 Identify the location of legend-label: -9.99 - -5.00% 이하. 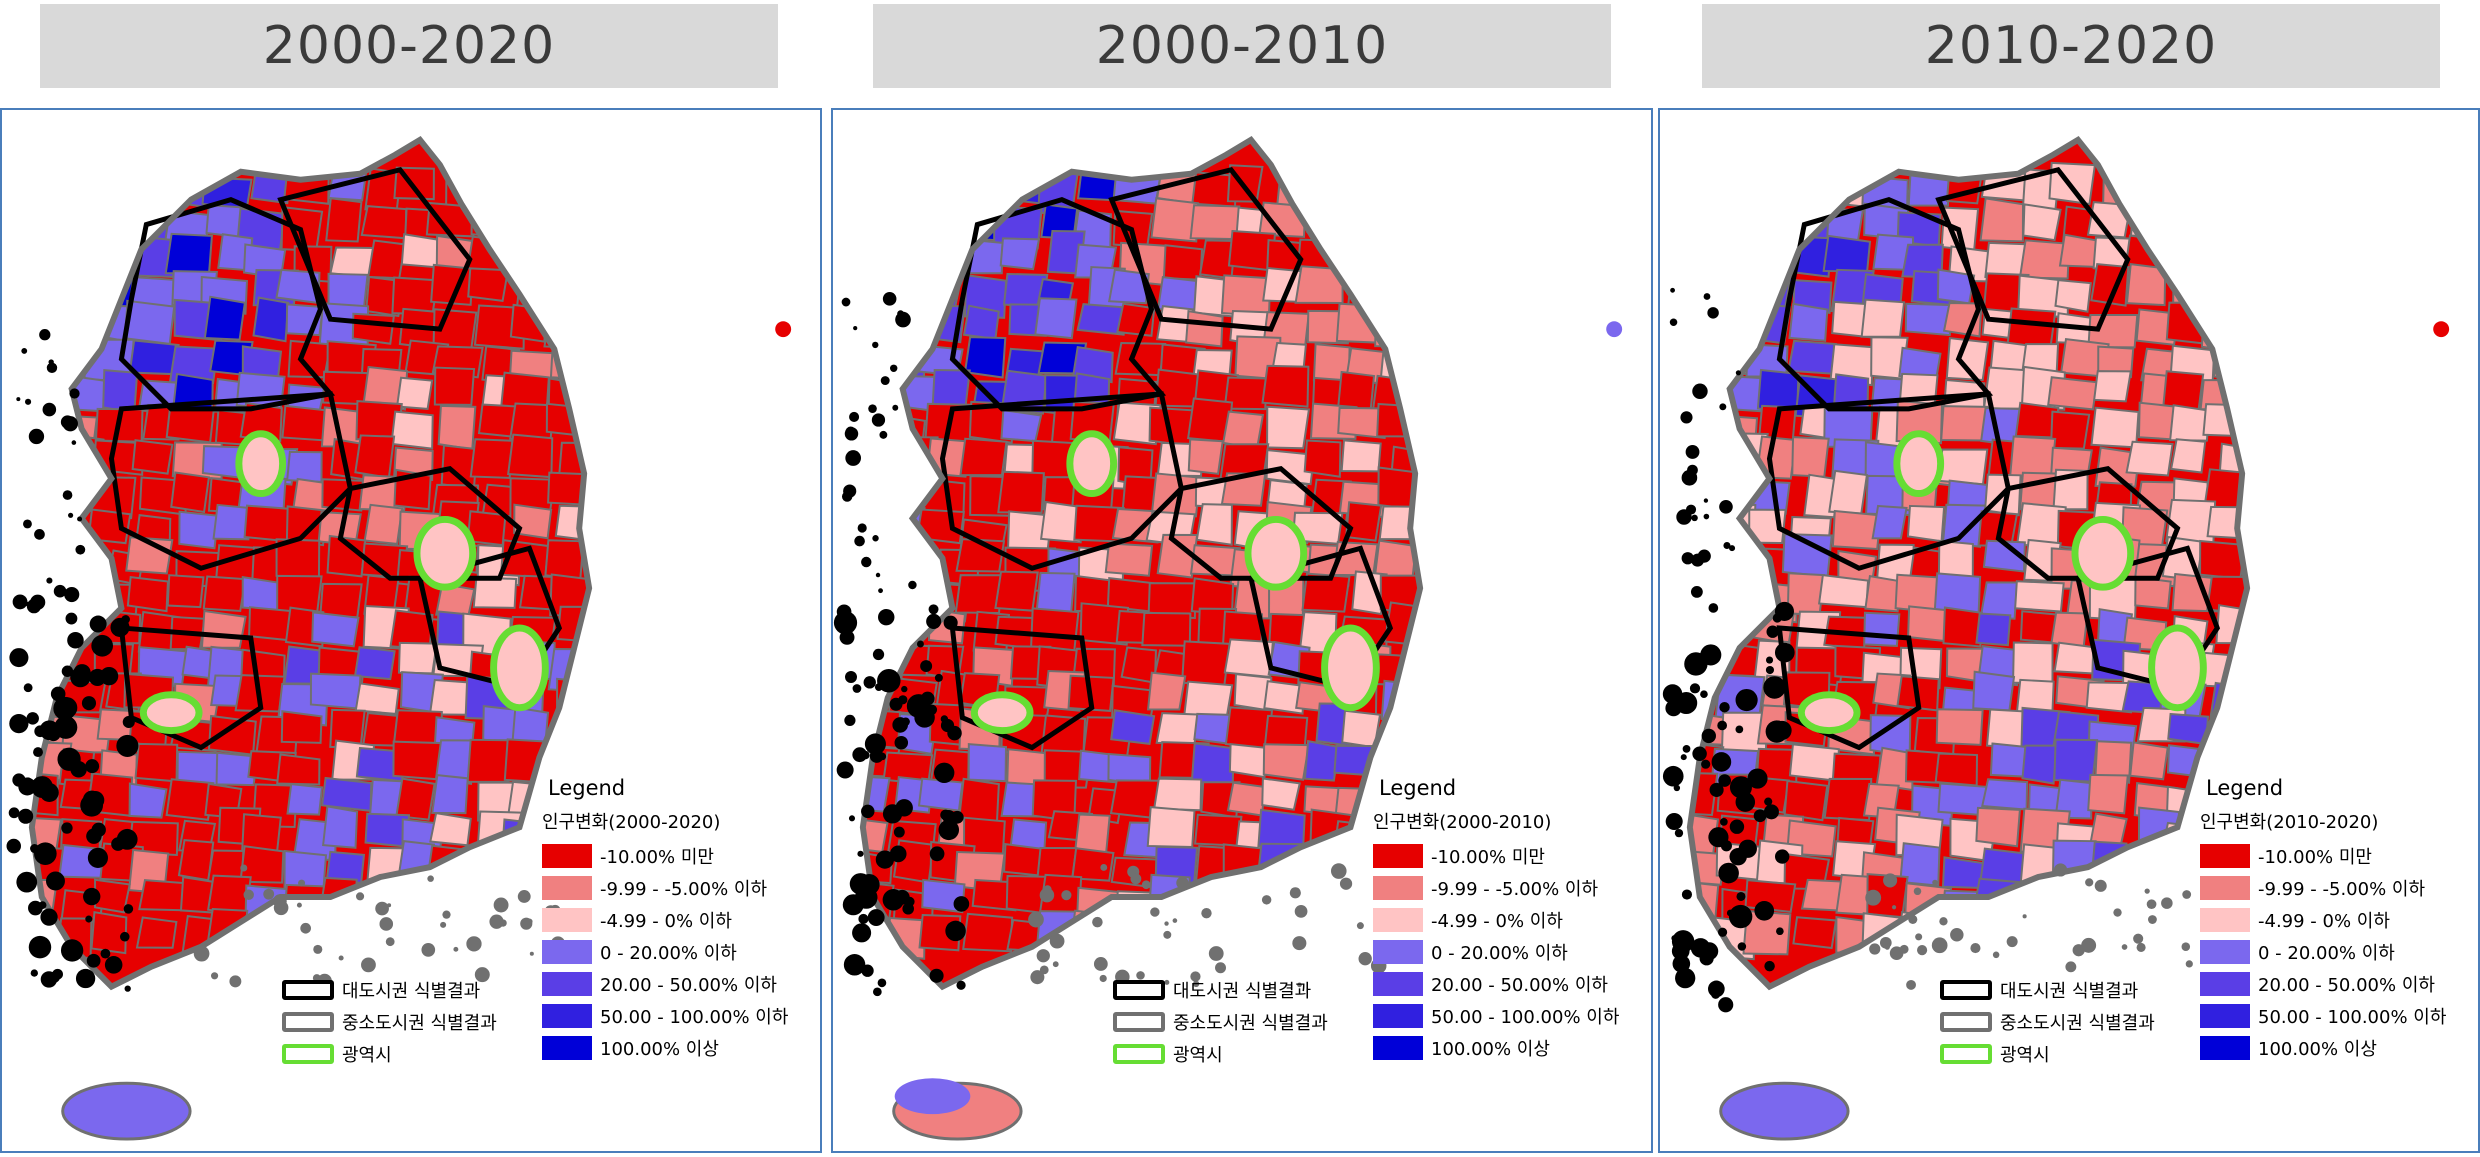
(2342, 889).